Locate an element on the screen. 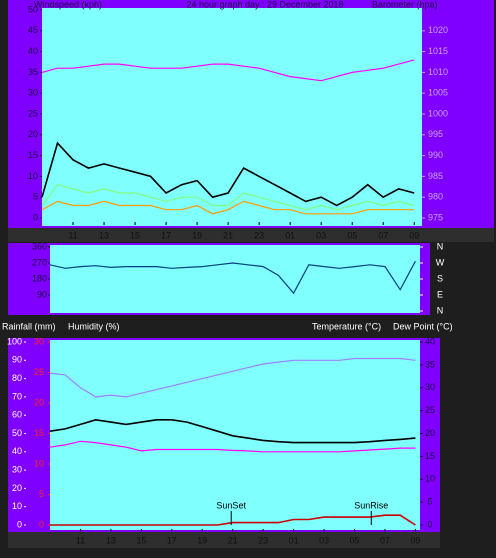 This screenshot has height=558, width=496. y-tick-label: 180 is located at coordinates (39, 278).